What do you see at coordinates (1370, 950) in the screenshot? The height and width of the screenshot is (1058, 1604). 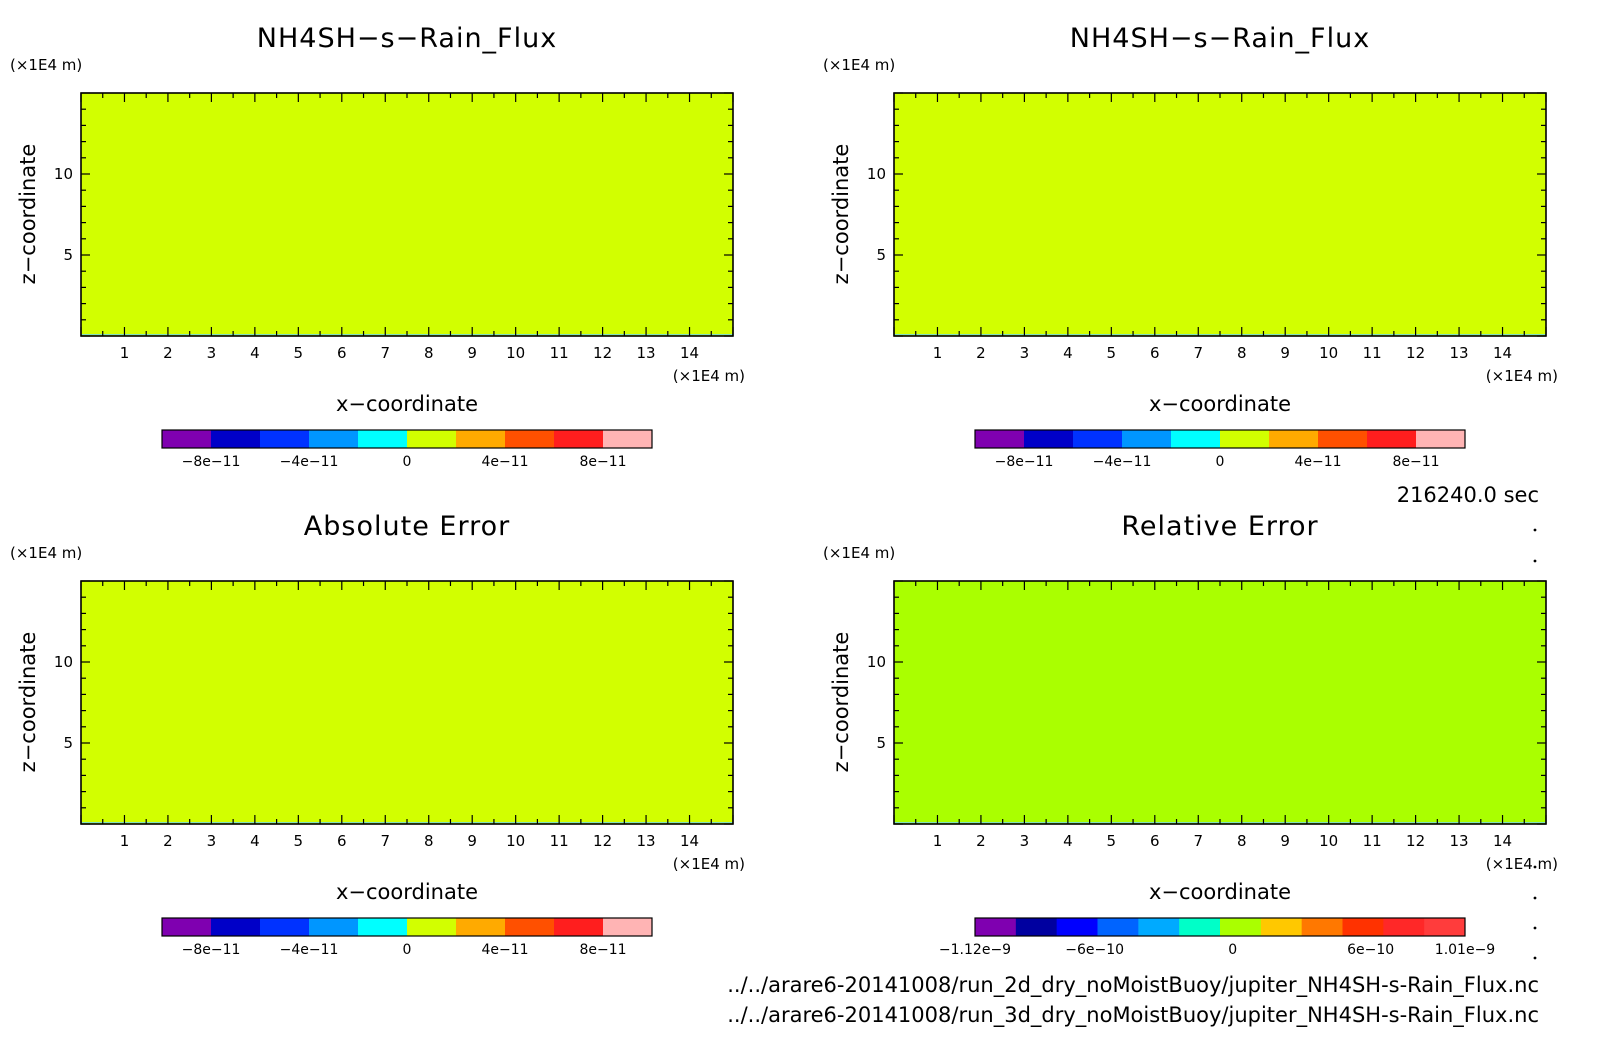 I see `colorbar-tick-label: 6e−10` at bounding box center [1370, 950].